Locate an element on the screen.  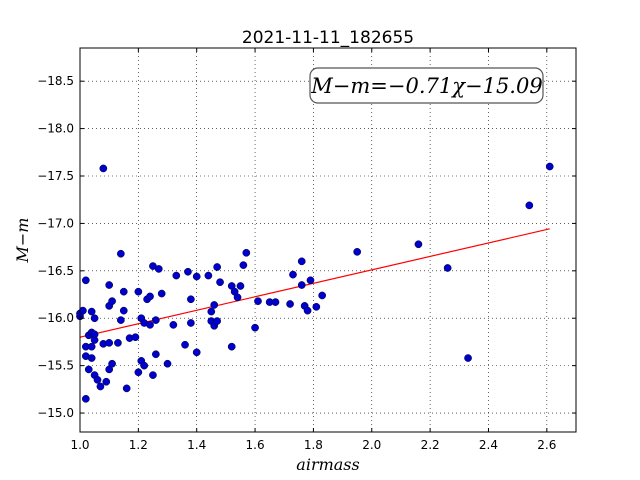
x-tick-labels: 1.0 1.2 1.4 1.6 1.8 2.0 2.2 2.4 2.6 is located at coordinates (313, 445).